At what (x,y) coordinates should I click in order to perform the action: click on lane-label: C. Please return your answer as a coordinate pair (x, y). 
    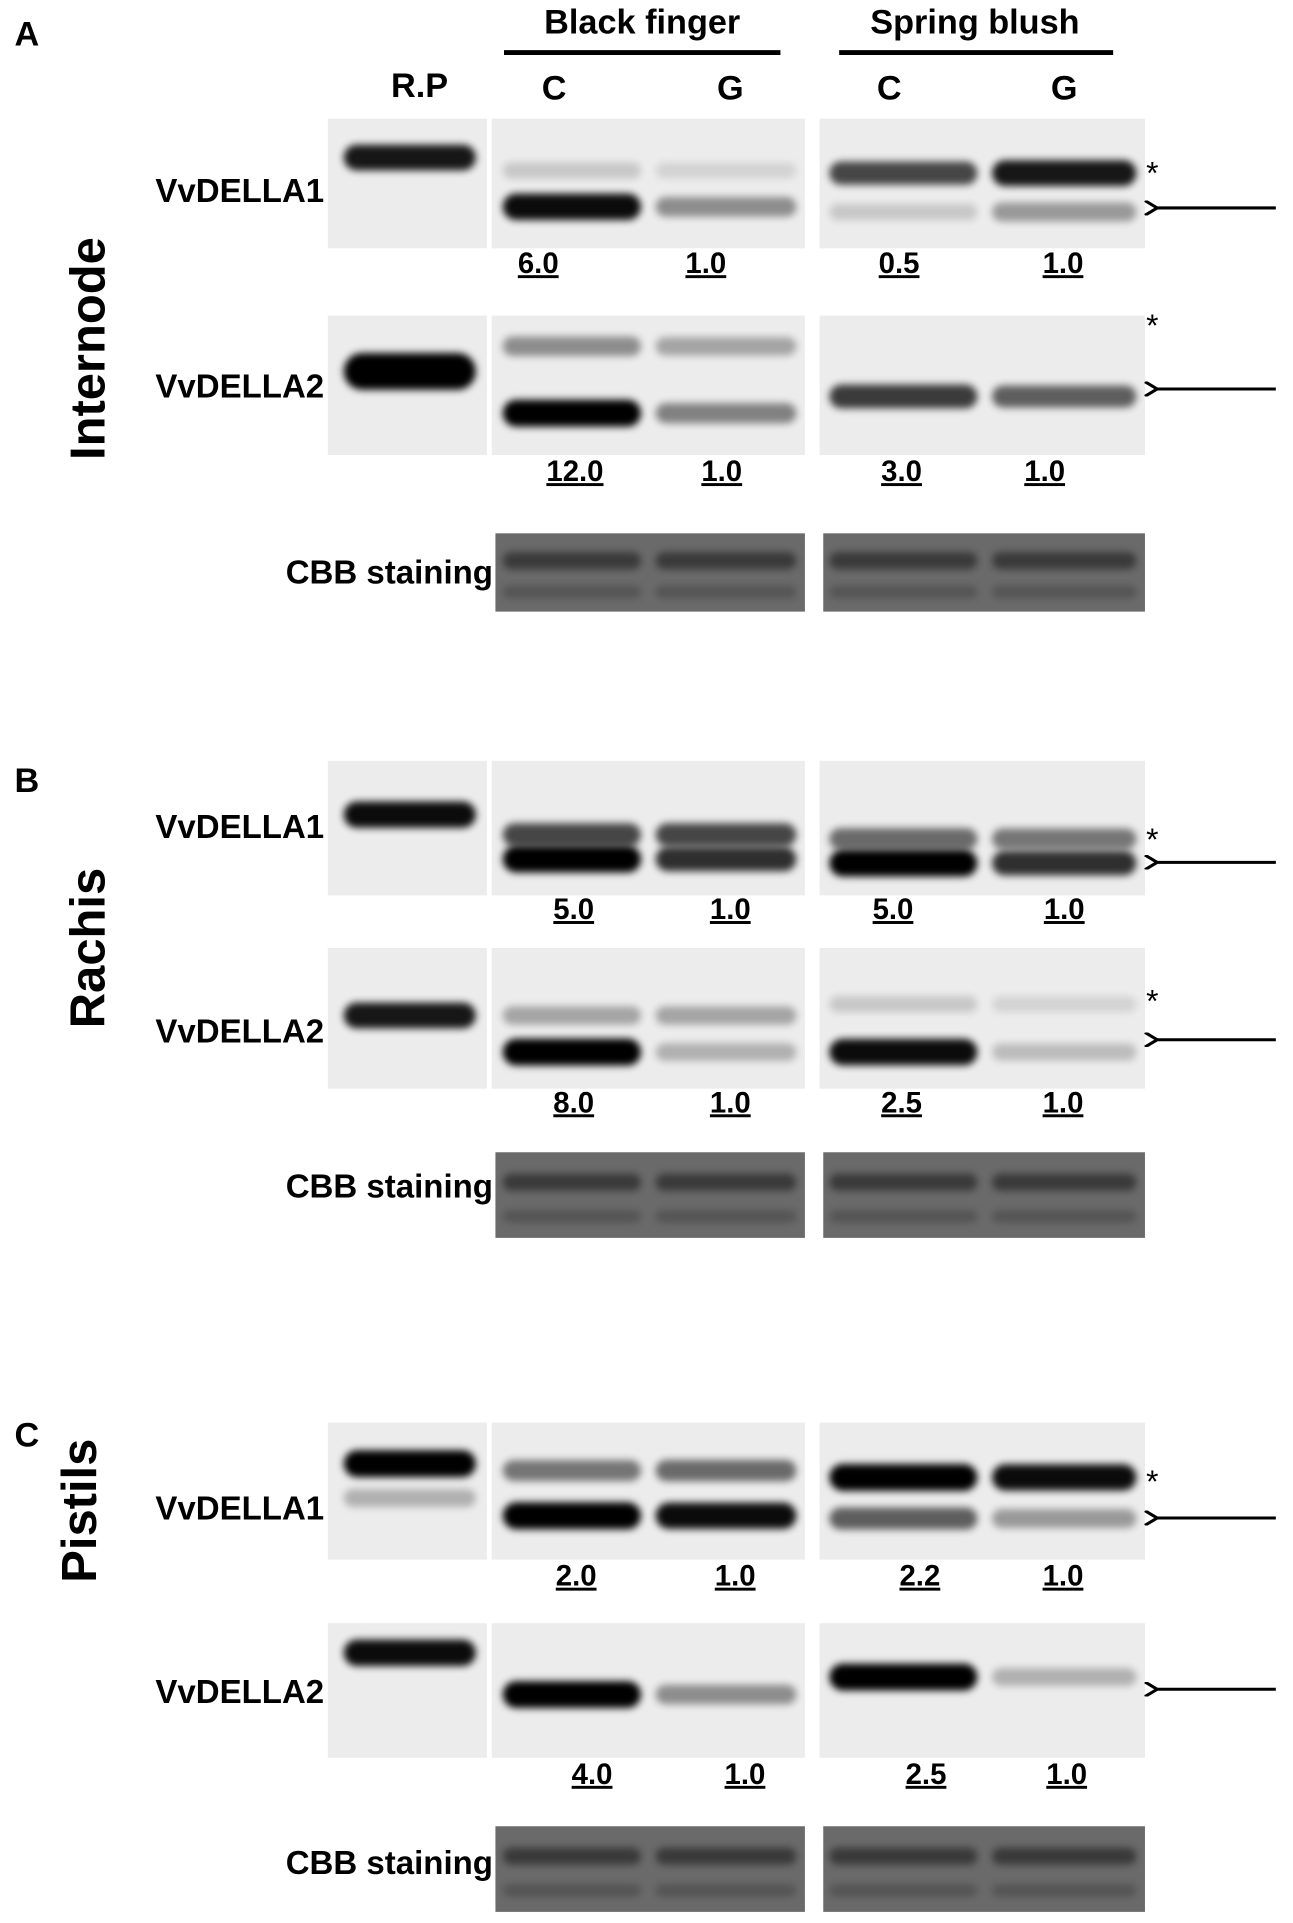
    Looking at the image, I should click on (889, 89).